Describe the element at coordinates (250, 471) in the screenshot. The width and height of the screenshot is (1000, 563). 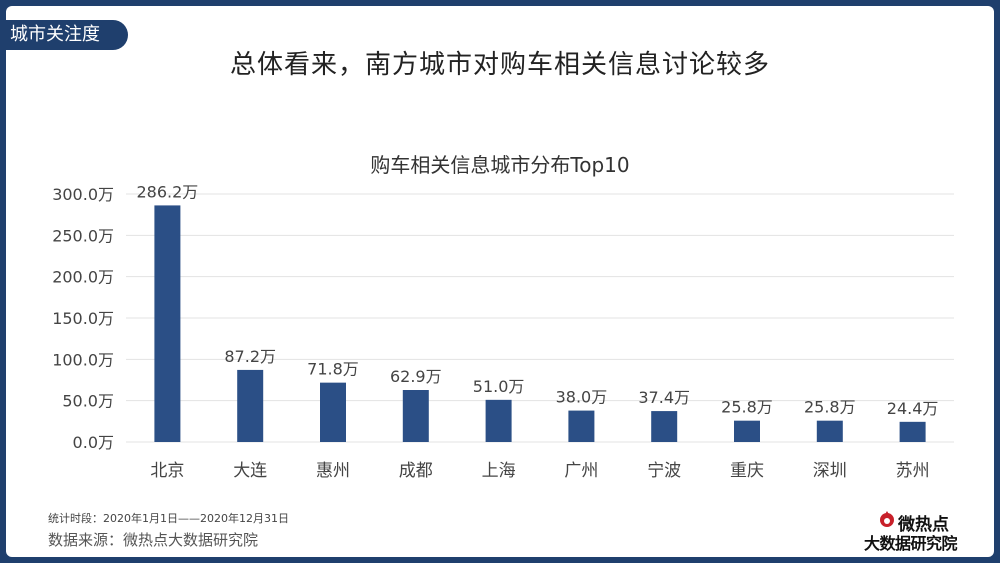
I see `x-tick-label: 大连` at that location.